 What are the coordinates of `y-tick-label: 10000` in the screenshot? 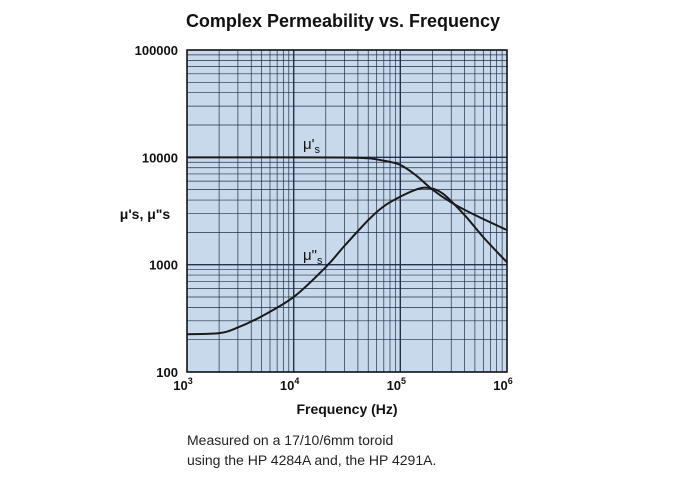 It's located at (160, 157).